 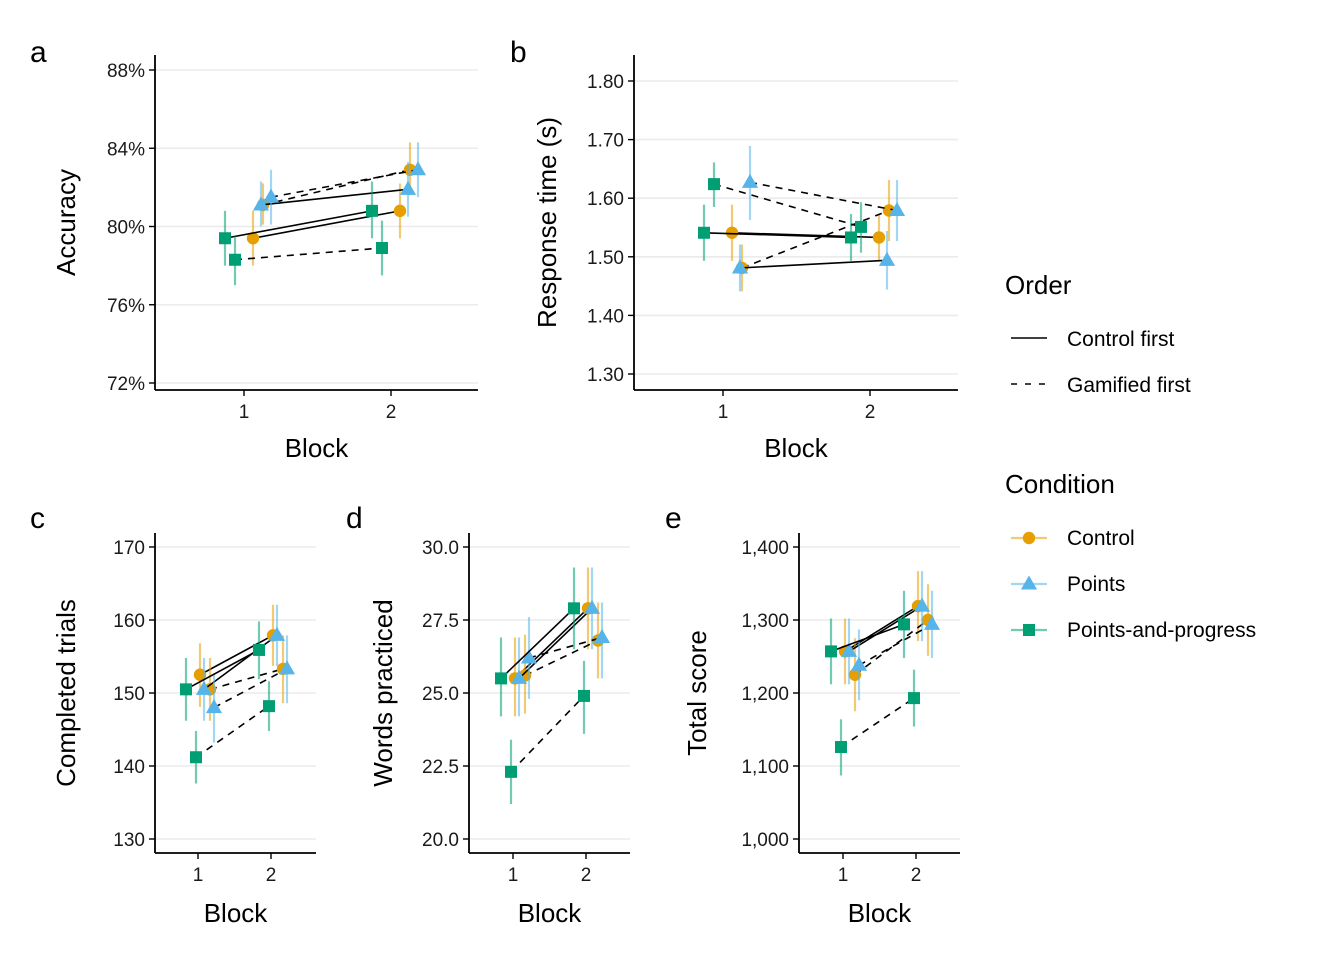 I want to click on y-tick-label: 72%, so click(x=126, y=384).